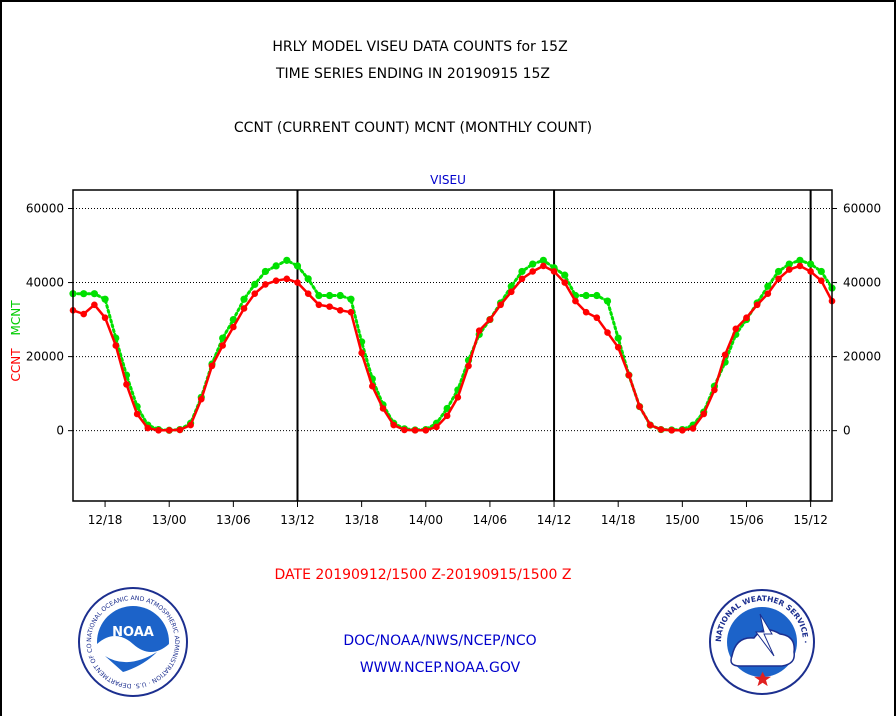 This screenshot has height=716, width=896. I want to click on y-tick-label-left: 20000, so click(45, 357).